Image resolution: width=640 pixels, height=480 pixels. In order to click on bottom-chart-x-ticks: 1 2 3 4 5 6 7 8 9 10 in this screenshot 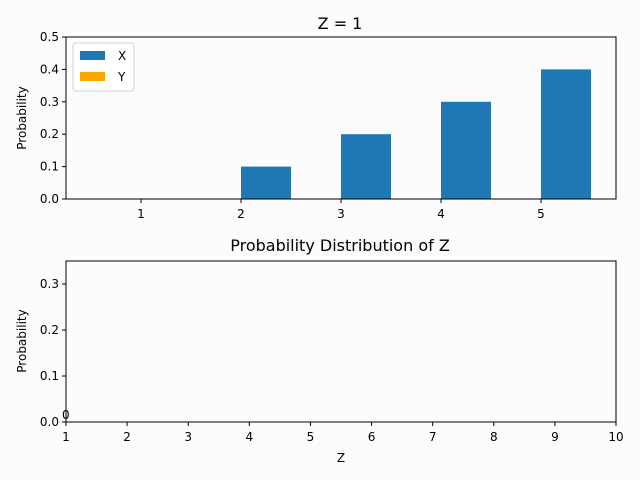, I will do `click(343, 433)`.